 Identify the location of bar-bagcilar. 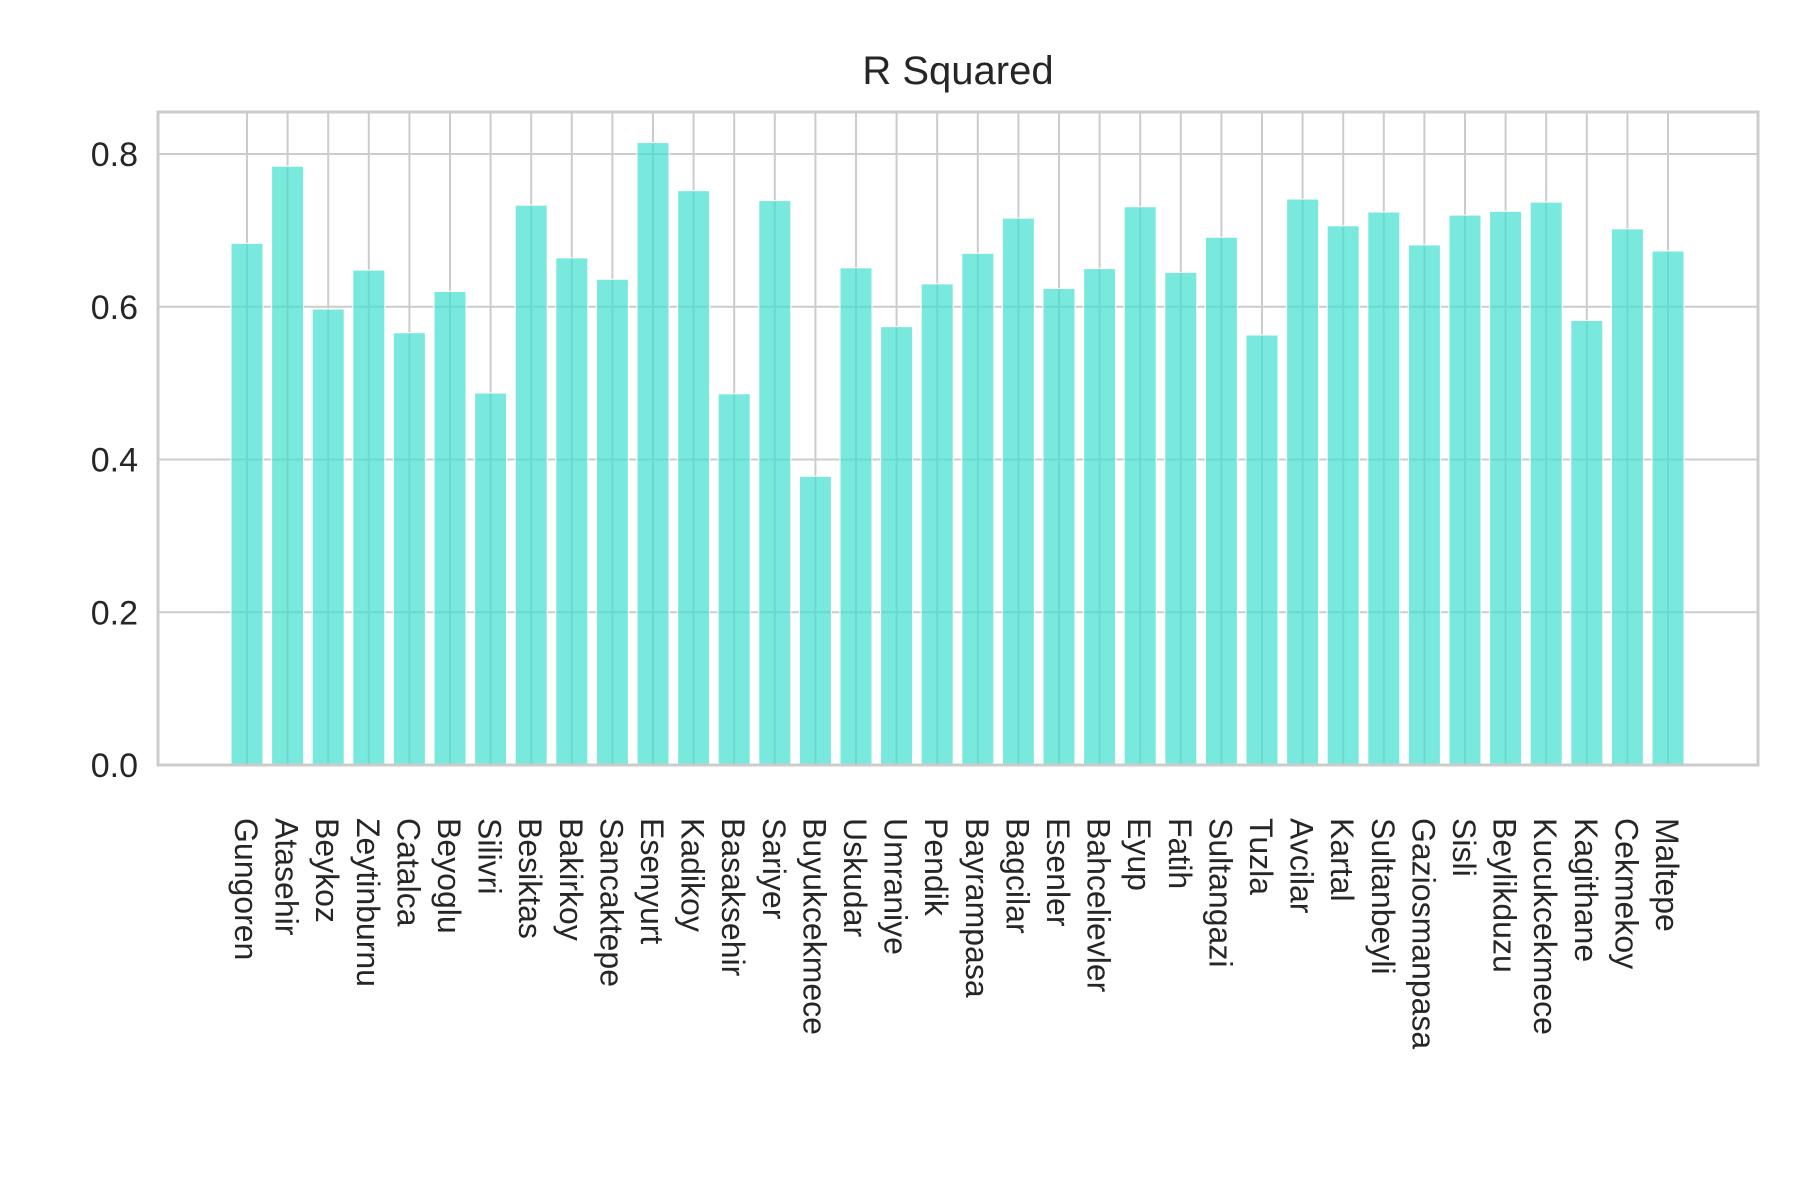
(1018, 491).